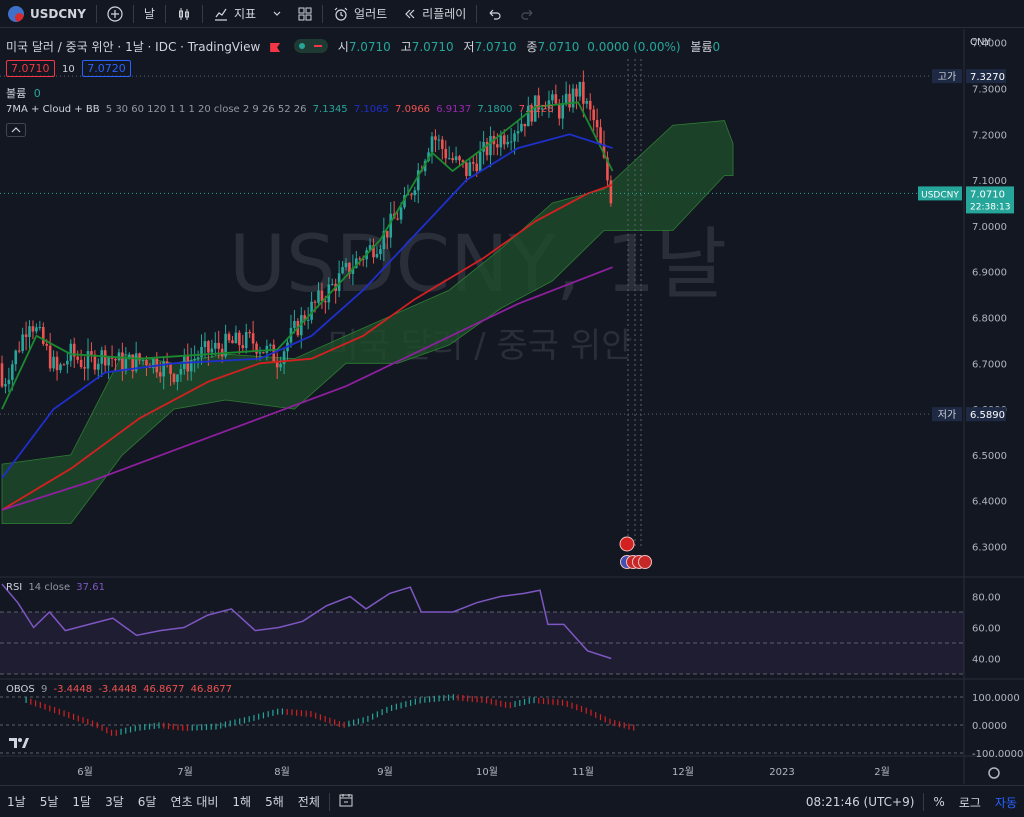 The height and width of the screenshot is (817, 1024). Describe the element at coordinates (44, 689) in the screenshot. I see `obos-params: 9` at that location.